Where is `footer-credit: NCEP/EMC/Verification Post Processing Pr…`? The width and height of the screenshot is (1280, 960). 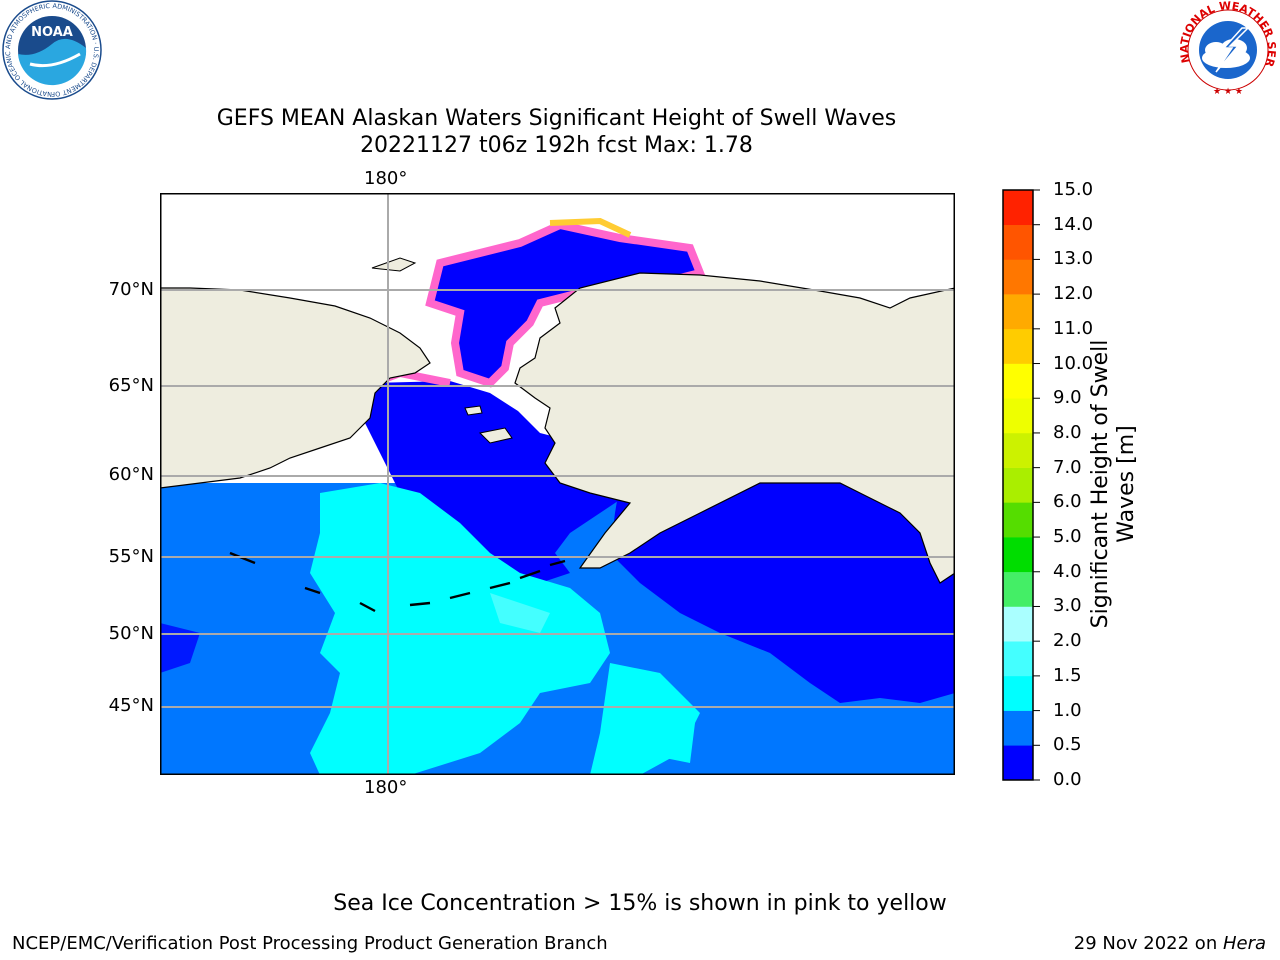 footer-credit: NCEP/EMC/Verification Post Processing Pr… is located at coordinates (310, 943).